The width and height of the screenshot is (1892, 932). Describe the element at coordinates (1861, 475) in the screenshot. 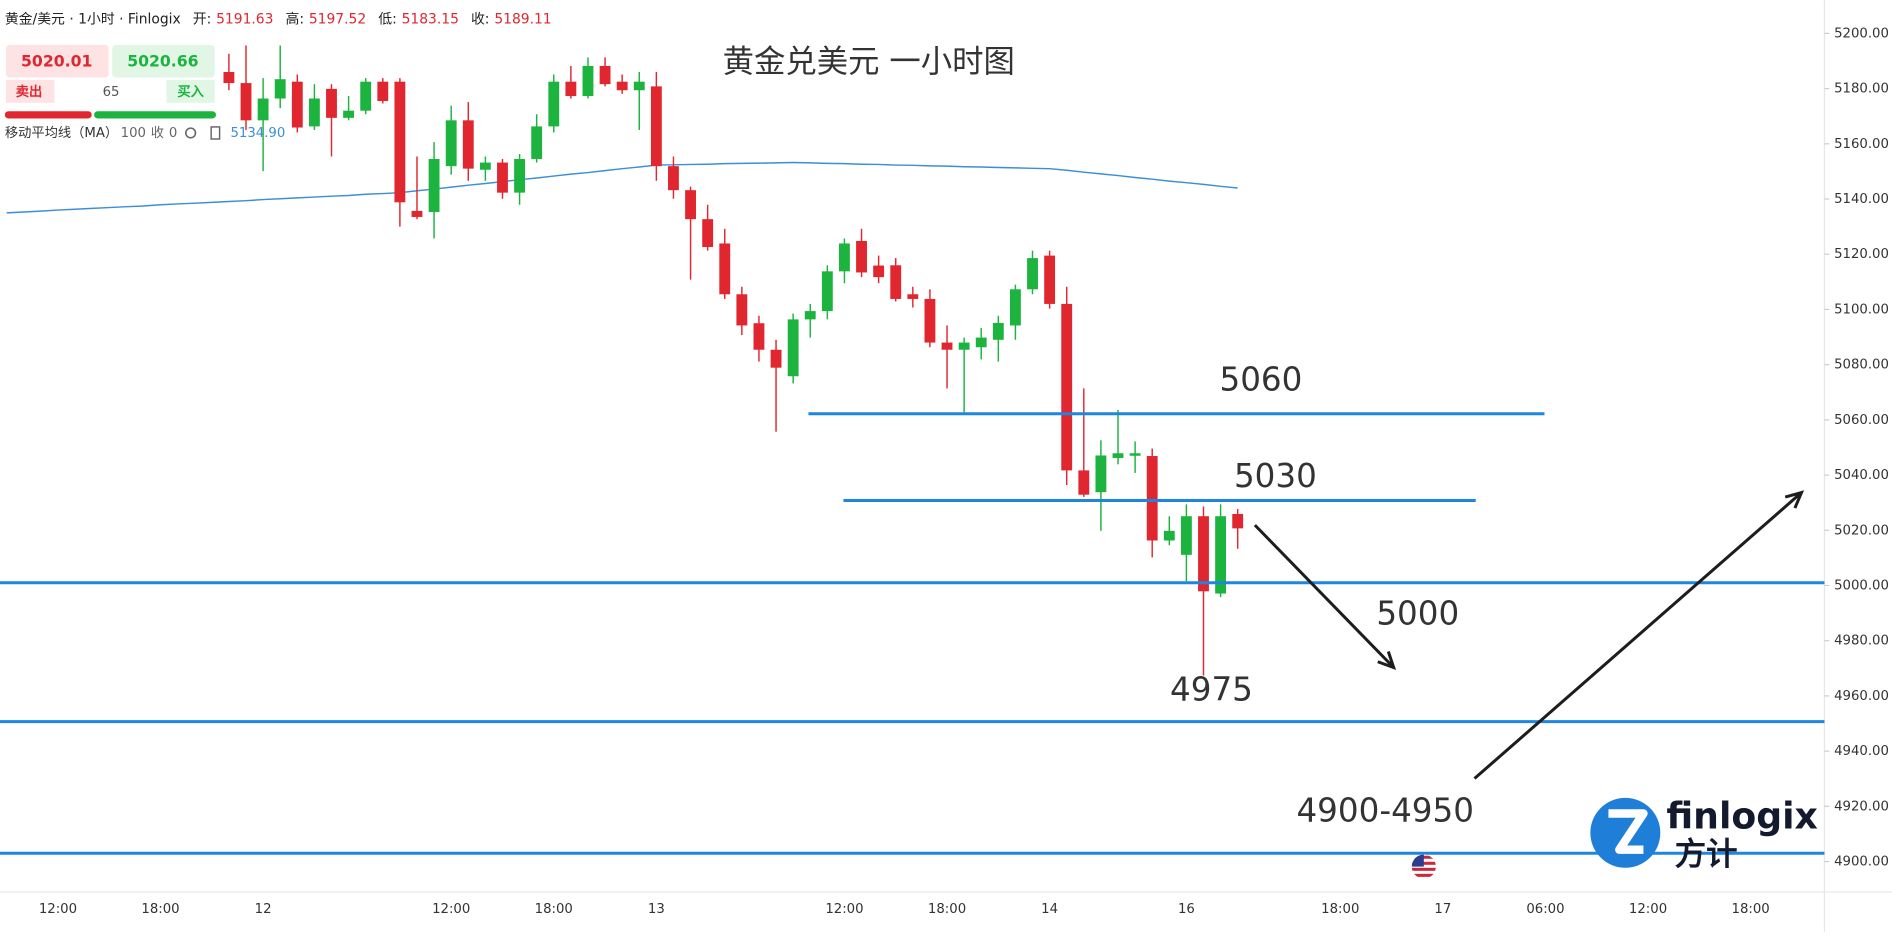

I see `y-tick-label: 5040.00` at that location.